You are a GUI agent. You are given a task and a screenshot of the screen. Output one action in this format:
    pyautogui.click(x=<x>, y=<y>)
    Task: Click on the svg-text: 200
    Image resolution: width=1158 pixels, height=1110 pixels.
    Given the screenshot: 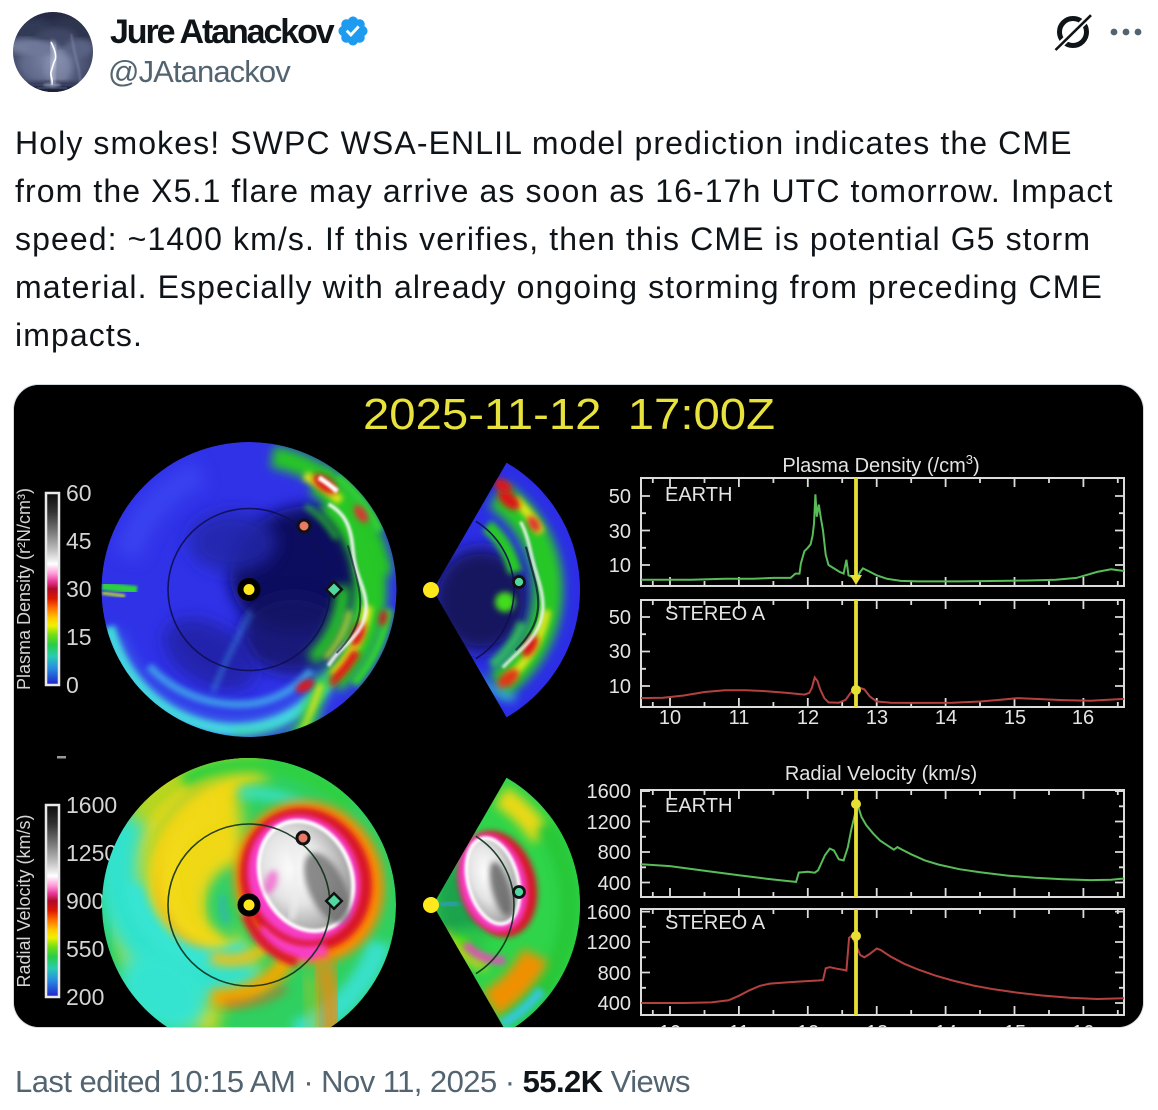 What is the action you would take?
    pyautogui.click(x=85, y=997)
    